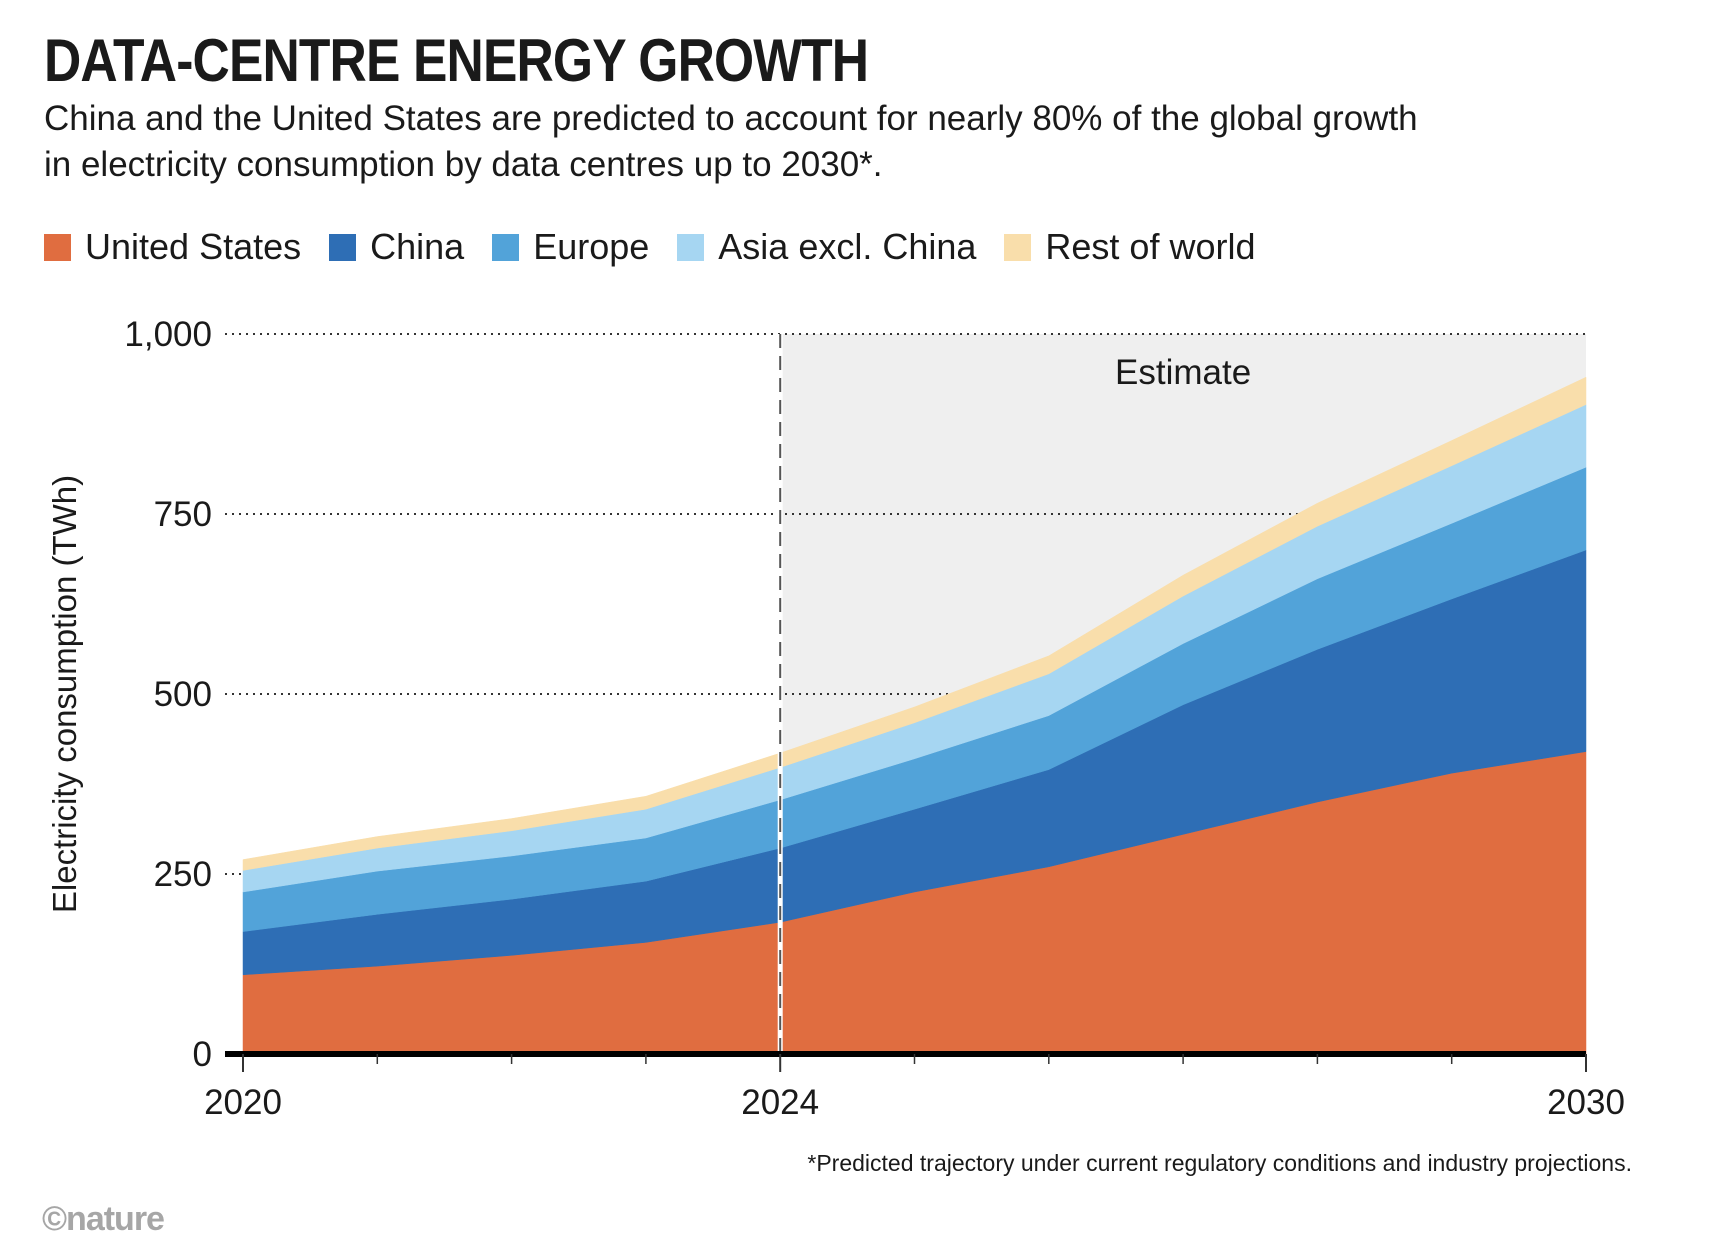  What do you see at coordinates (1586, 1102) in the screenshot?
I see `x-tick-label-2030: 2030` at bounding box center [1586, 1102].